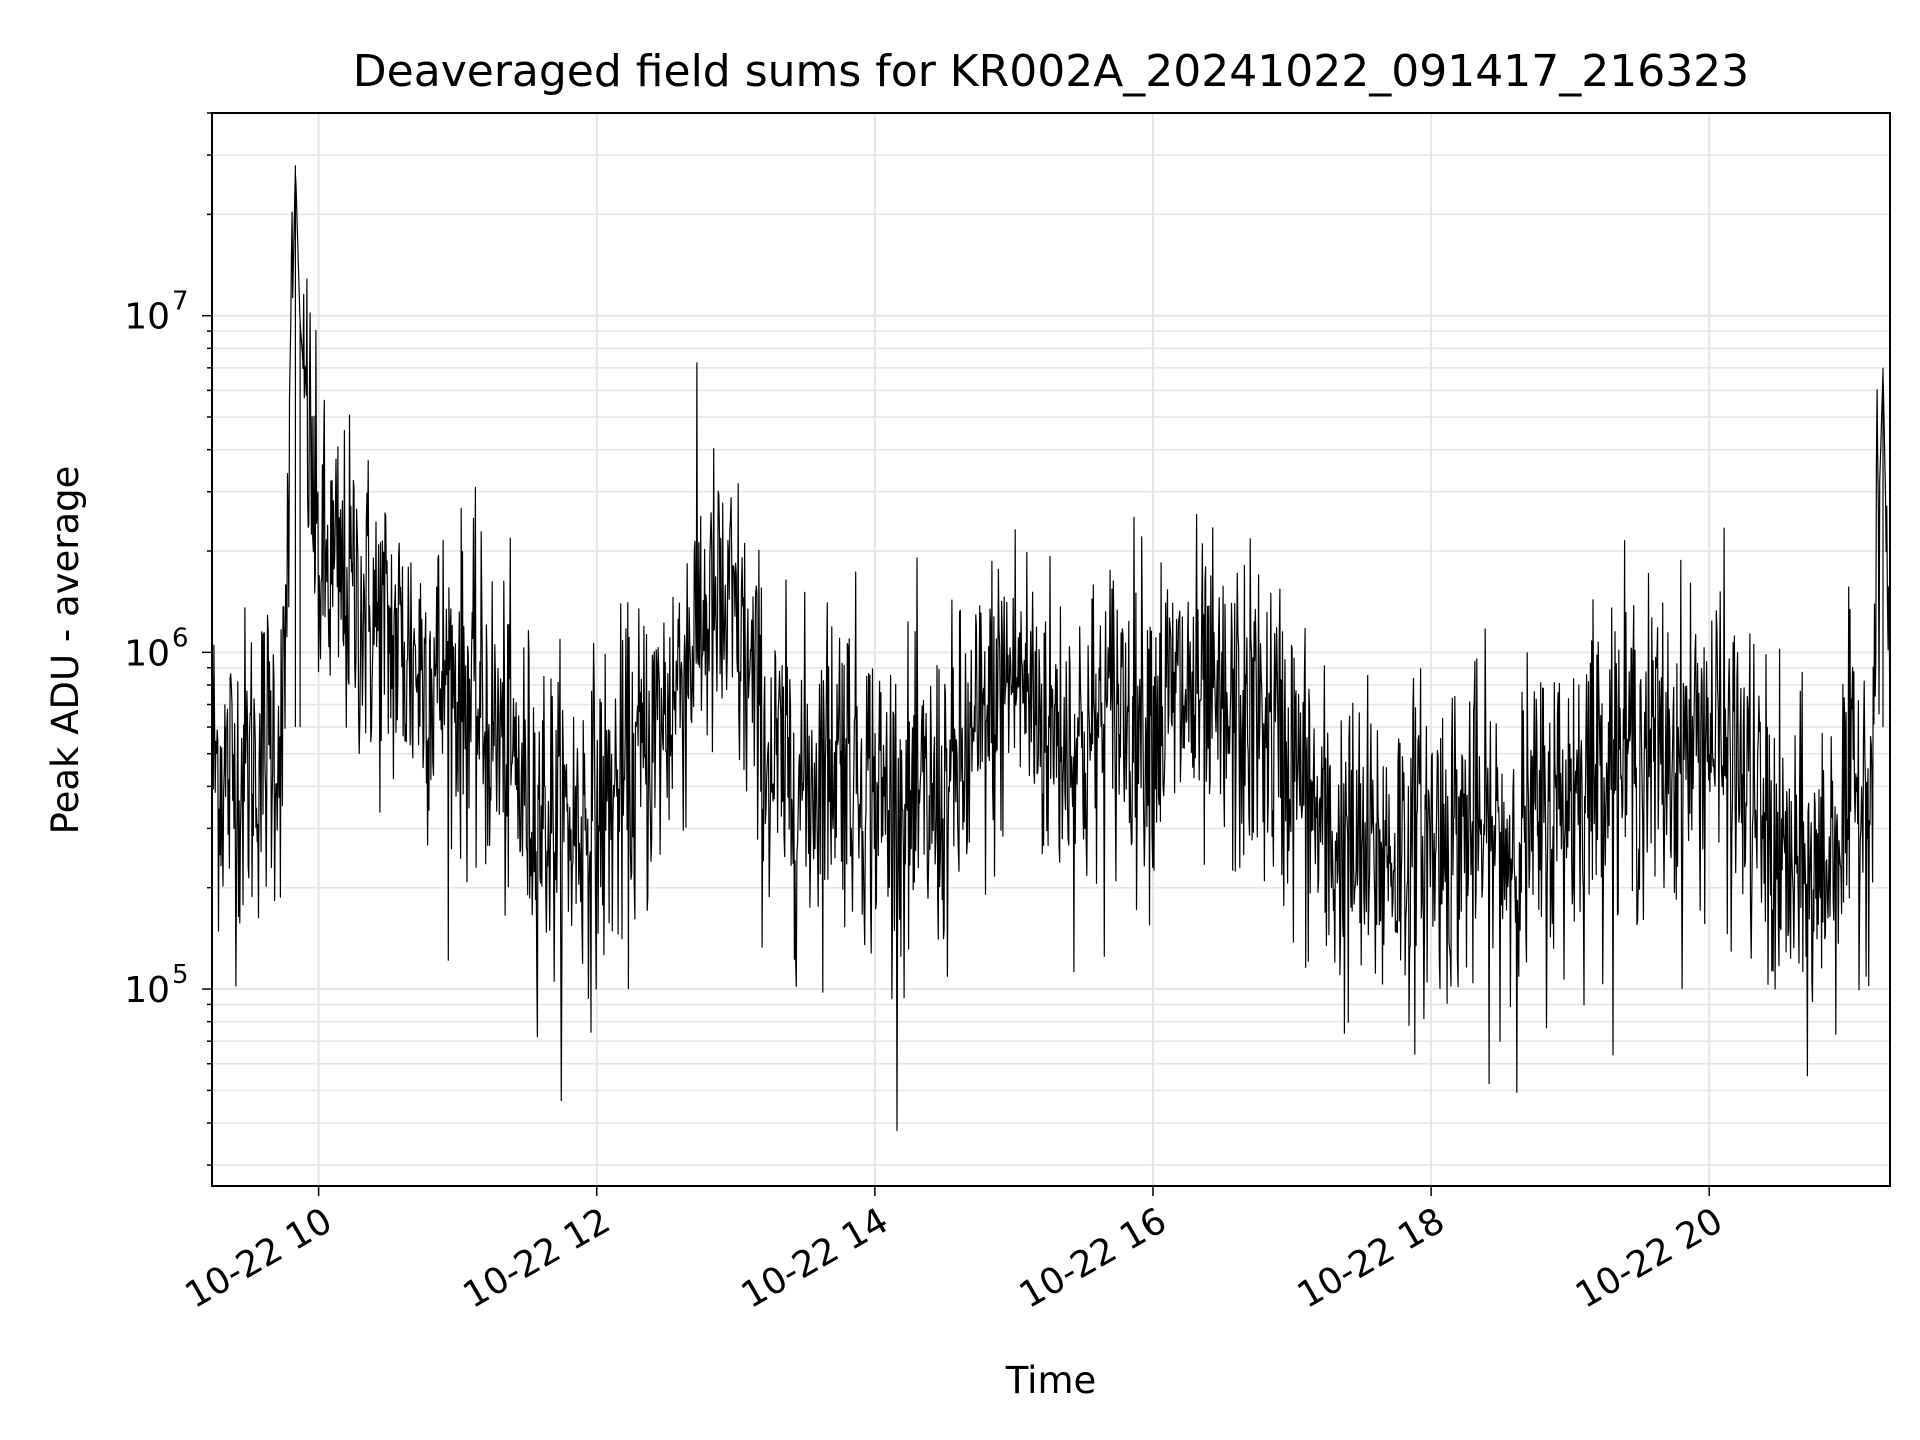 This screenshot has width=1920, height=1440. I want to click on x-axis-label: Time, so click(1051, 1380).